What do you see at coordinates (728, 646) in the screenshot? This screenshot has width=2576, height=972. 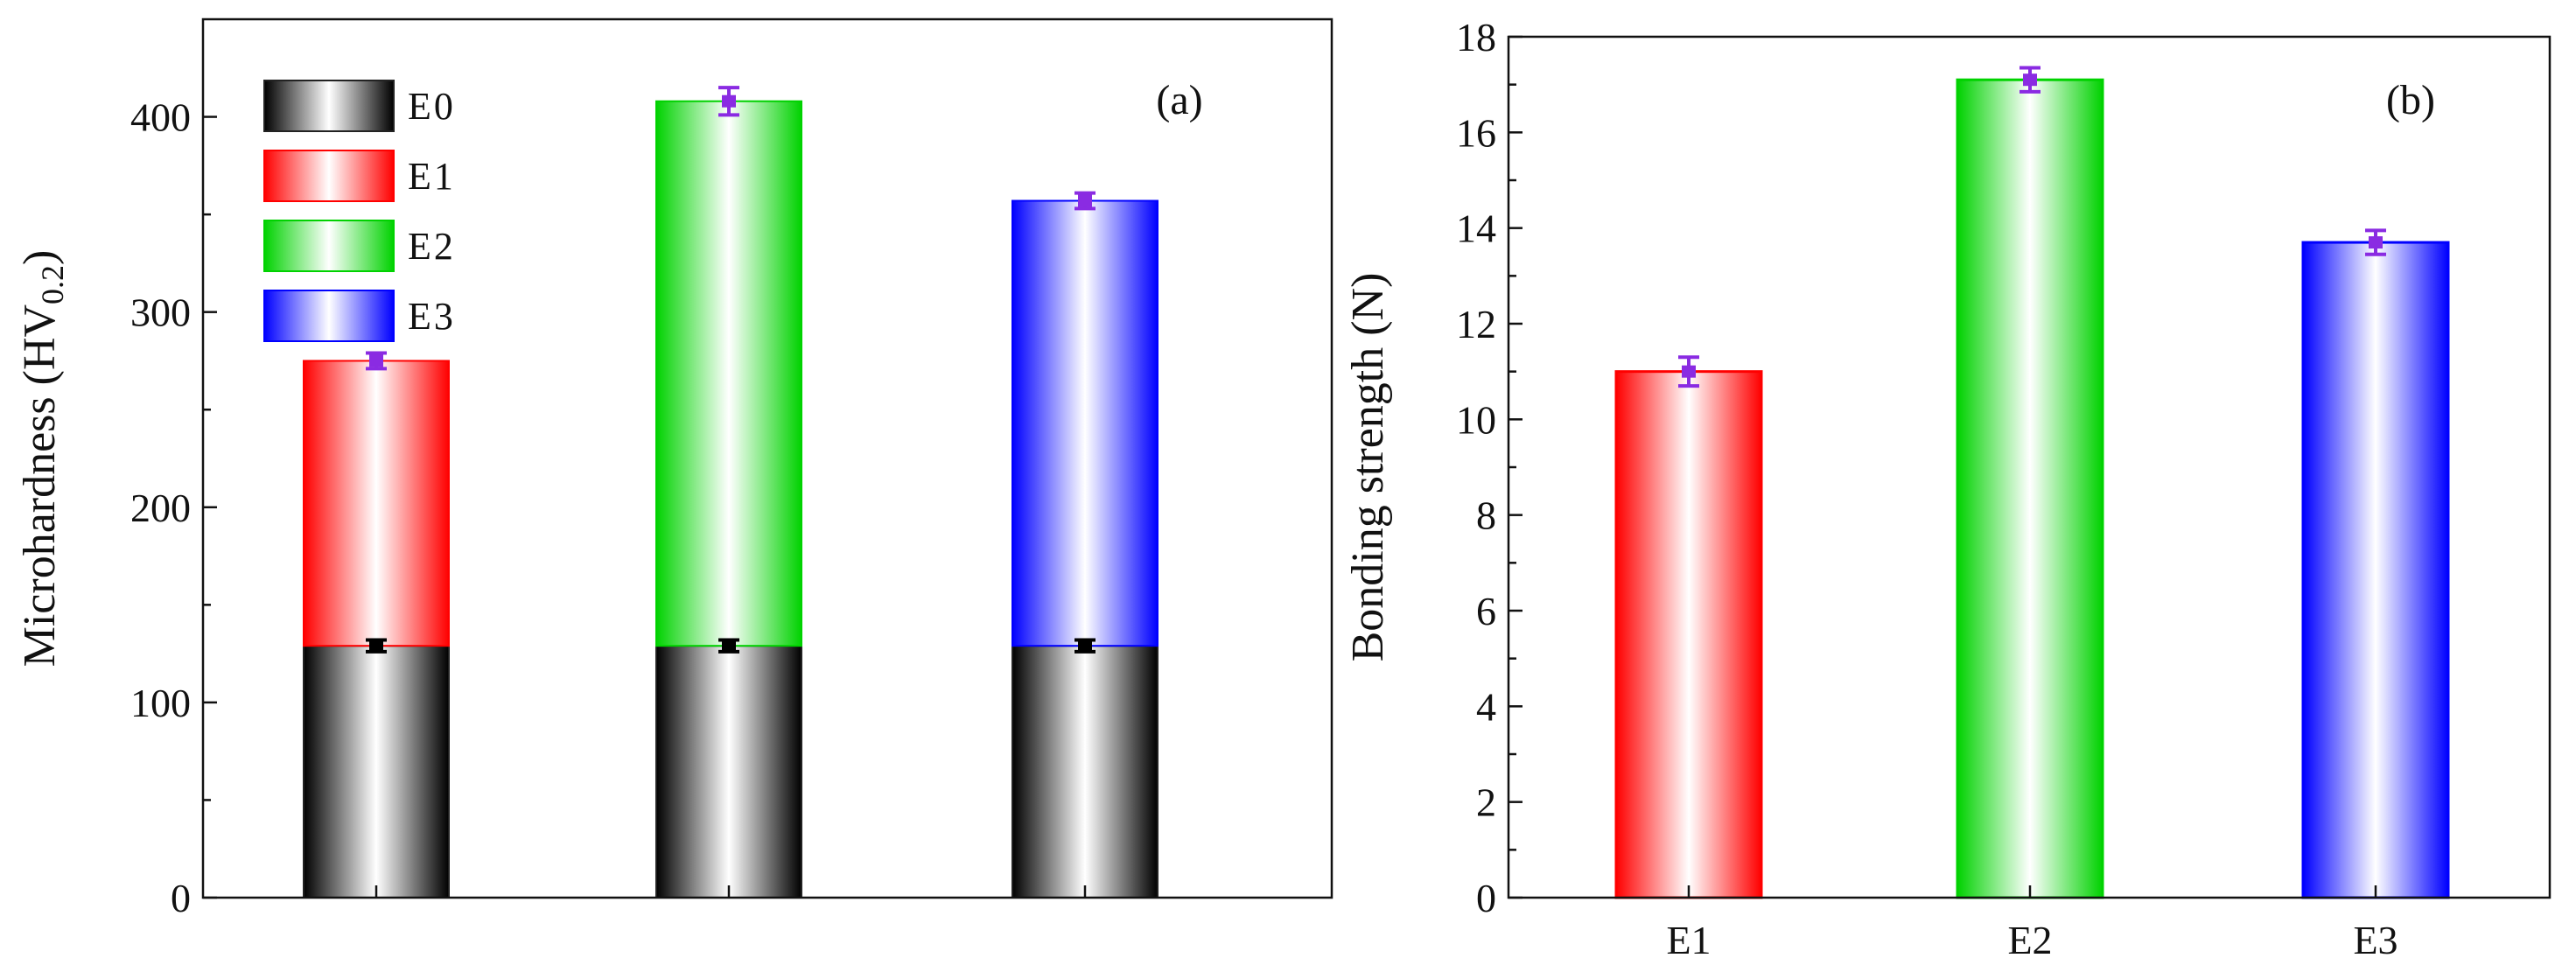 I see `error-bar-e0-e2` at bounding box center [728, 646].